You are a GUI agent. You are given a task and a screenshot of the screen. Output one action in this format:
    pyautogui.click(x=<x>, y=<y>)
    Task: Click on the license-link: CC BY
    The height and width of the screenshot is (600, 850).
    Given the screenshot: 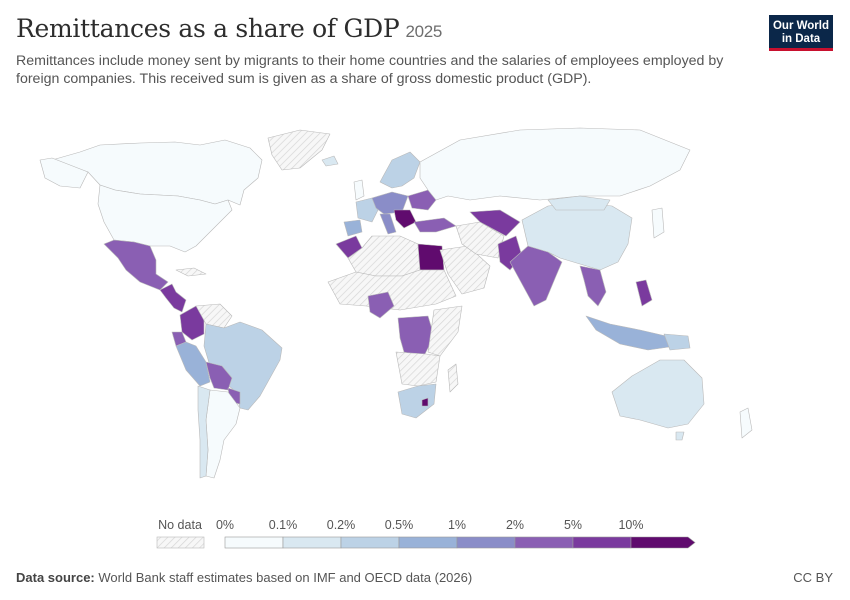 What is the action you would take?
    pyautogui.click(x=813, y=577)
    